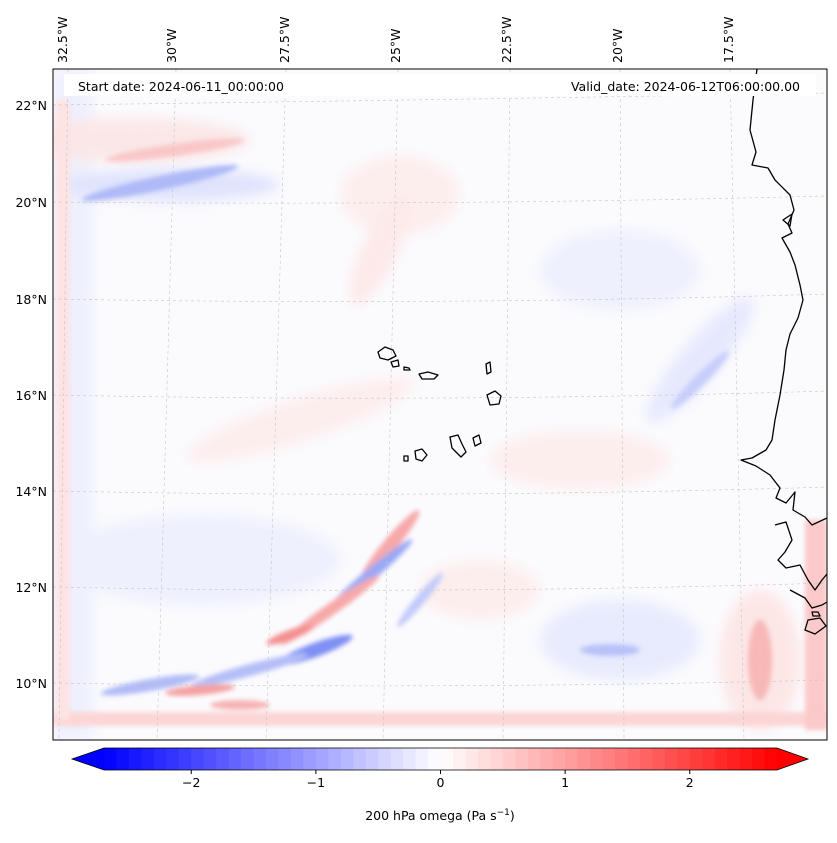  What do you see at coordinates (440, 394) in the screenshot?
I see `parallel-16n` at bounding box center [440, 394].